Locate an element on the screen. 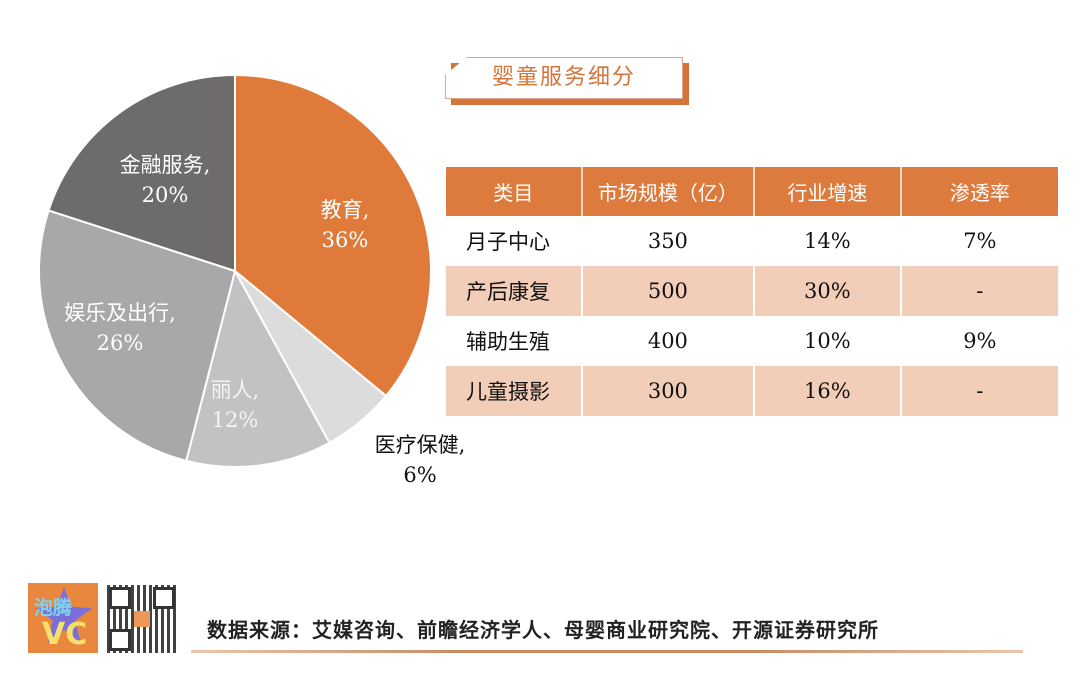  data-source-text: 数据来源：艾媒咨询、前瞻经济学人、母婴商业研究院、开源证券研究所 is located at coordinates (543, 630).